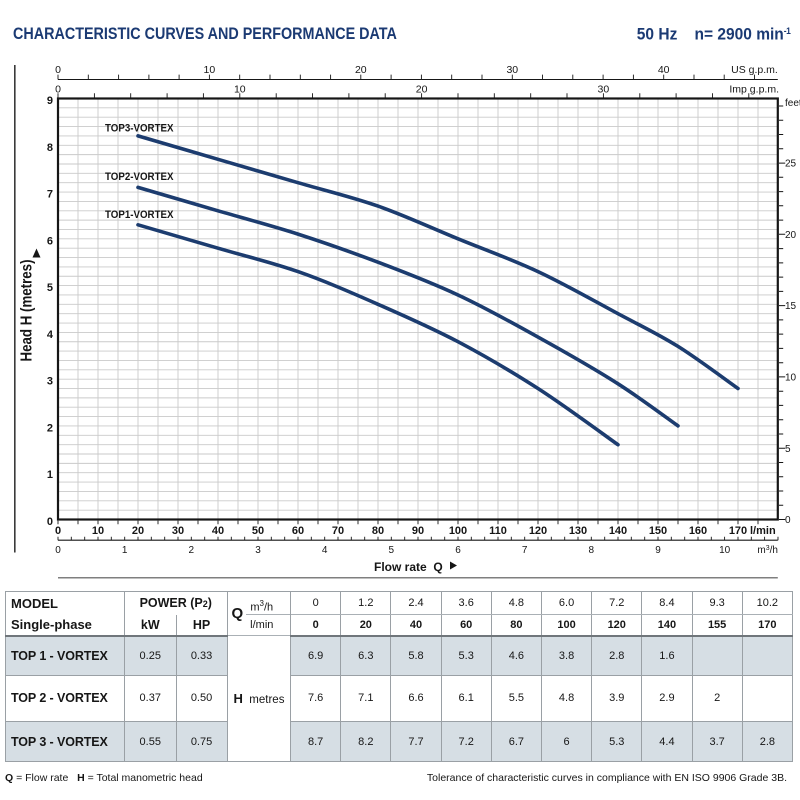 Image resolution: width=800 pixels, height=800 pixels. What do you see at coordinates (578, 531) in the screenshot?
I see `svg-text: 130` at bounding box center [578, 531].